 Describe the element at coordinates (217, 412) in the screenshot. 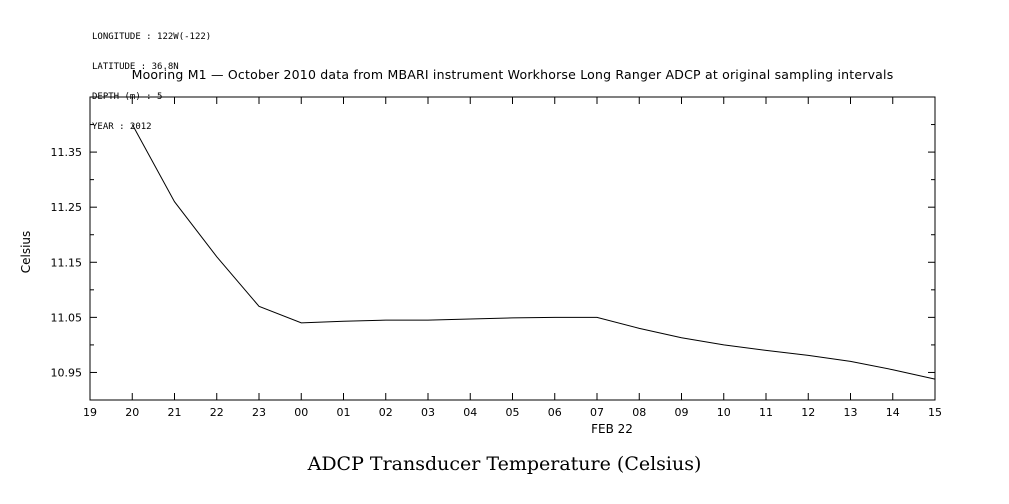

I see `x-tick-label: 22` at that location.